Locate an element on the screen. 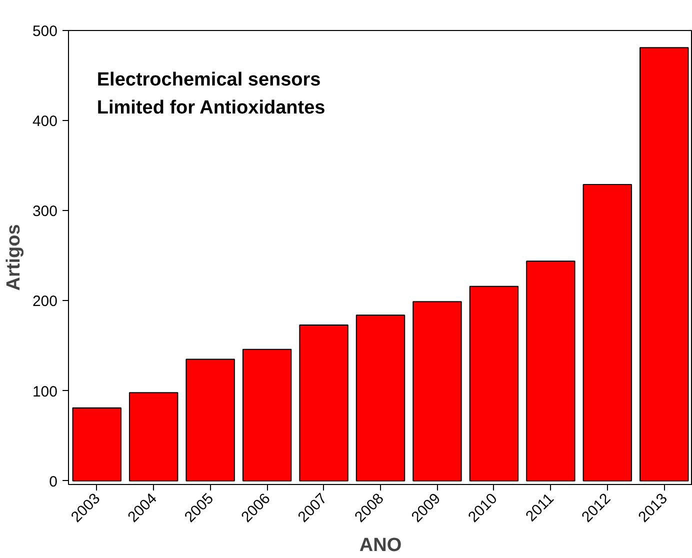  y-tick-label: 400 is located at coordinates (45, 121).